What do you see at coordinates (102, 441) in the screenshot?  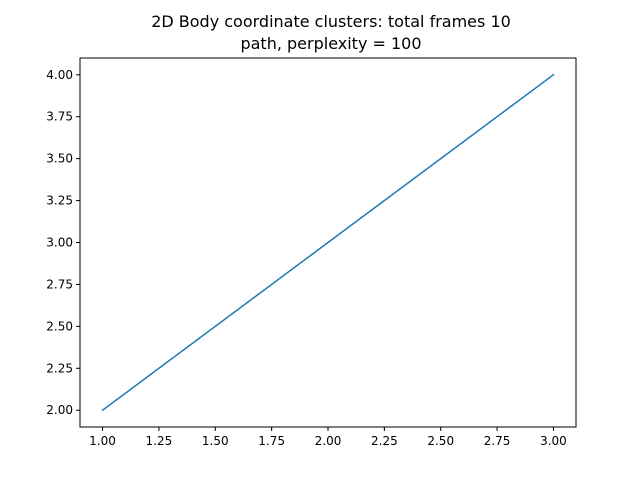 I see `x-tick-label: 1.00` at bounding box center [102, 441].